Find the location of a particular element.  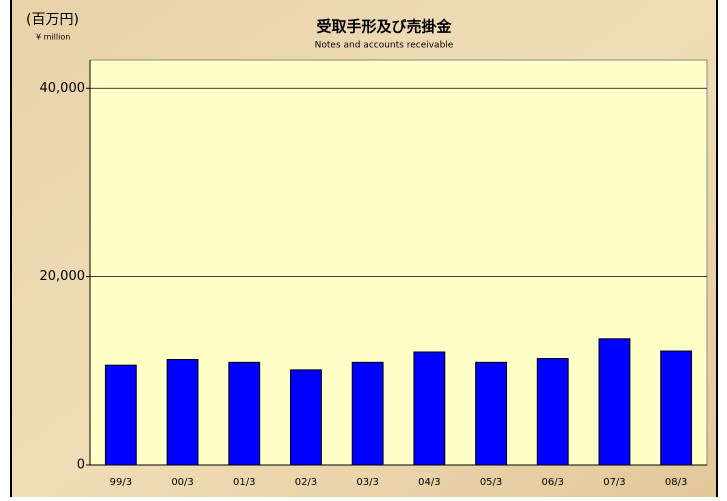

x-tick-label: 01/3 is located at coordinates (244, 482).